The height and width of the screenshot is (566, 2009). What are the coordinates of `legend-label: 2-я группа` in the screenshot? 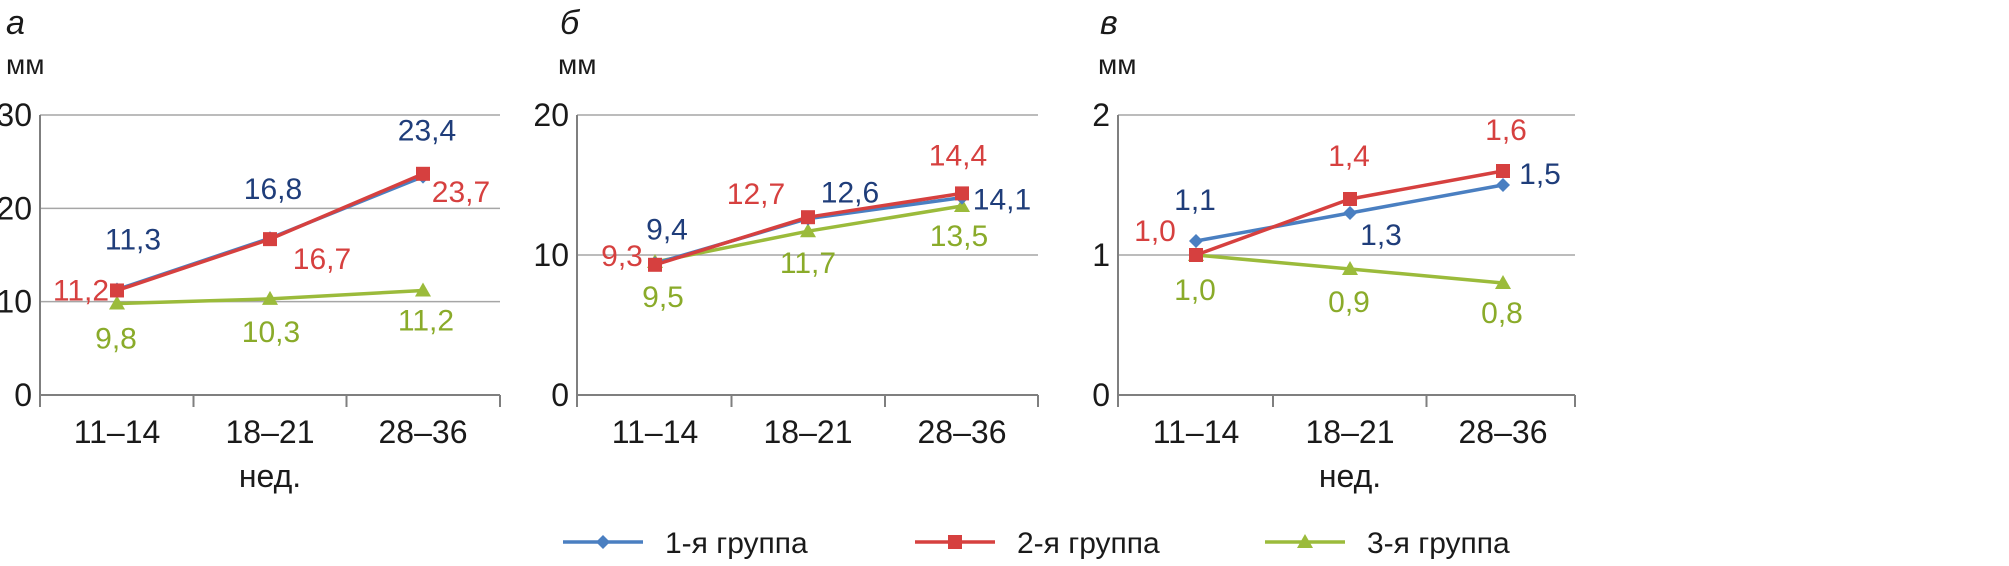 It's located at (1088, 543).